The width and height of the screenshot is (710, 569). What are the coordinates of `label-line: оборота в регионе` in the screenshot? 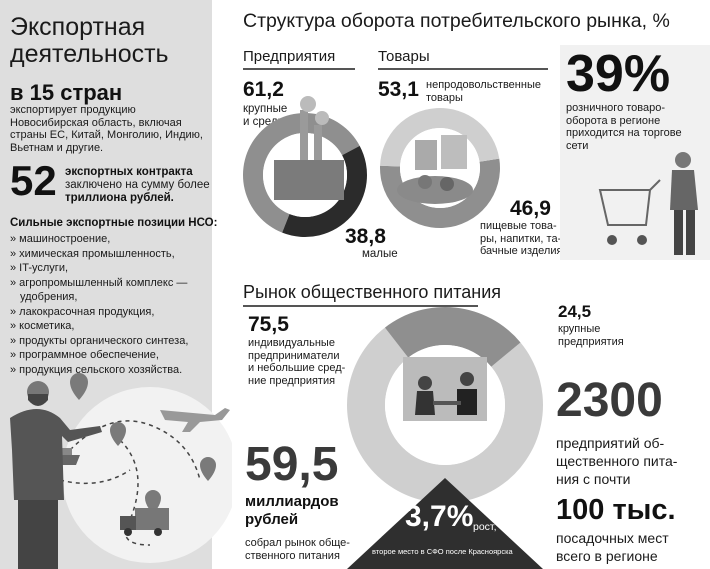 It's located at (613, 120).